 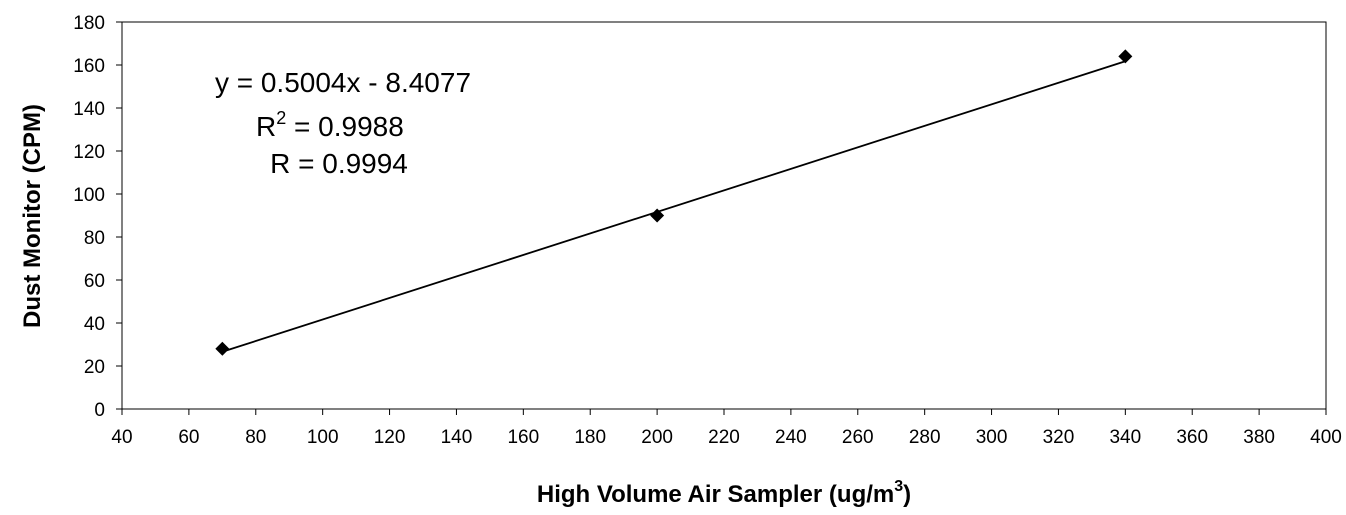 What do you see at coordinates (281, 118) in the screenshot?
I see `r-squared-superscript: 2` at bounding box center [281, 118].